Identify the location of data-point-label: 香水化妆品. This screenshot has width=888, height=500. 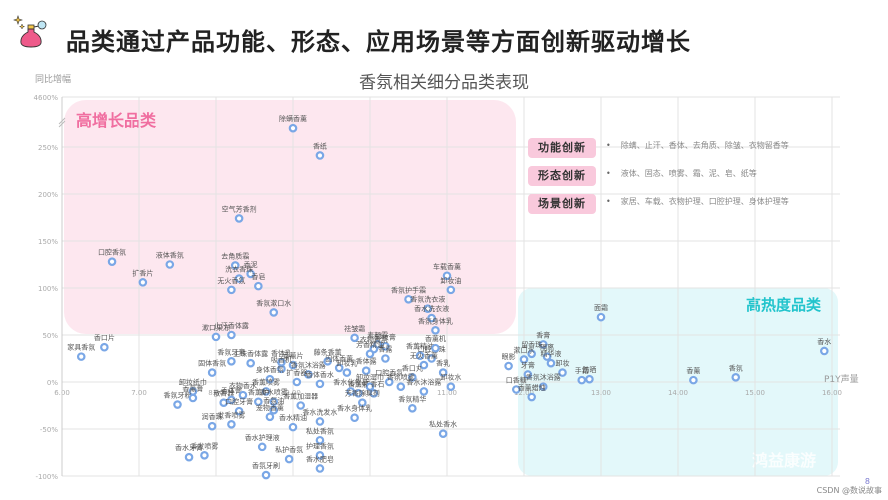
(350, 381).